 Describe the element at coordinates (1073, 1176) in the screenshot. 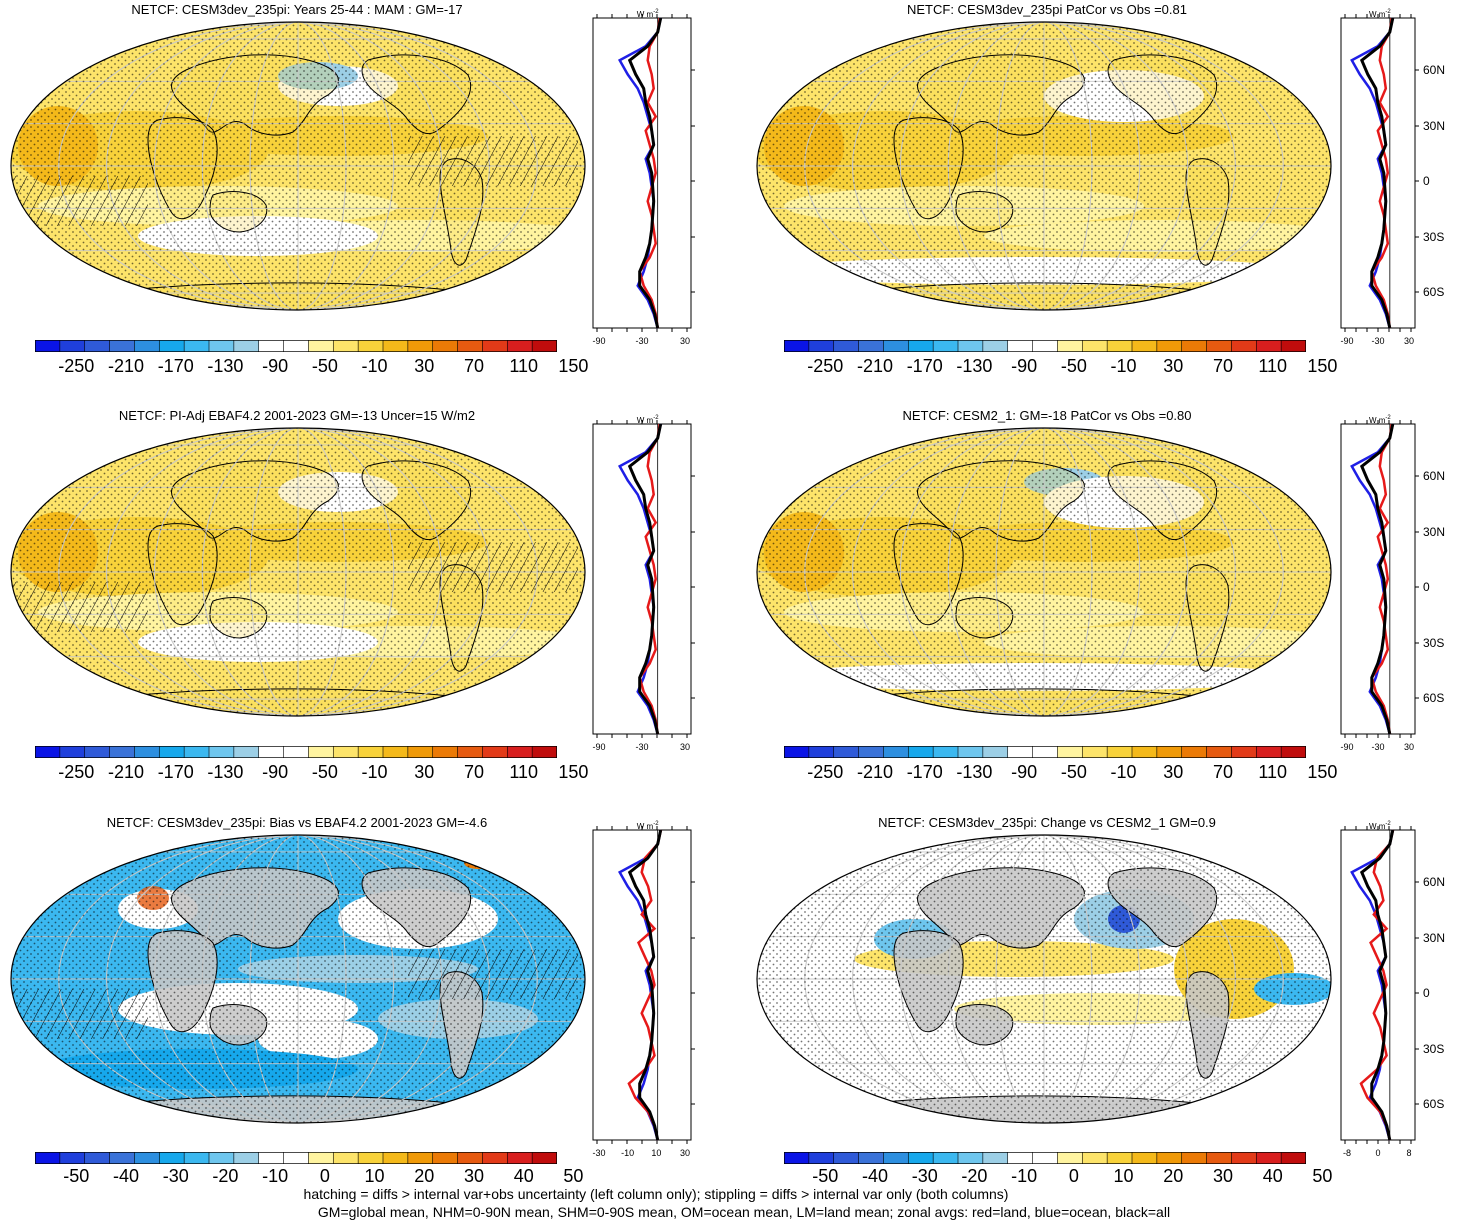

I see `colorbar-tick-label: 0` at that location.